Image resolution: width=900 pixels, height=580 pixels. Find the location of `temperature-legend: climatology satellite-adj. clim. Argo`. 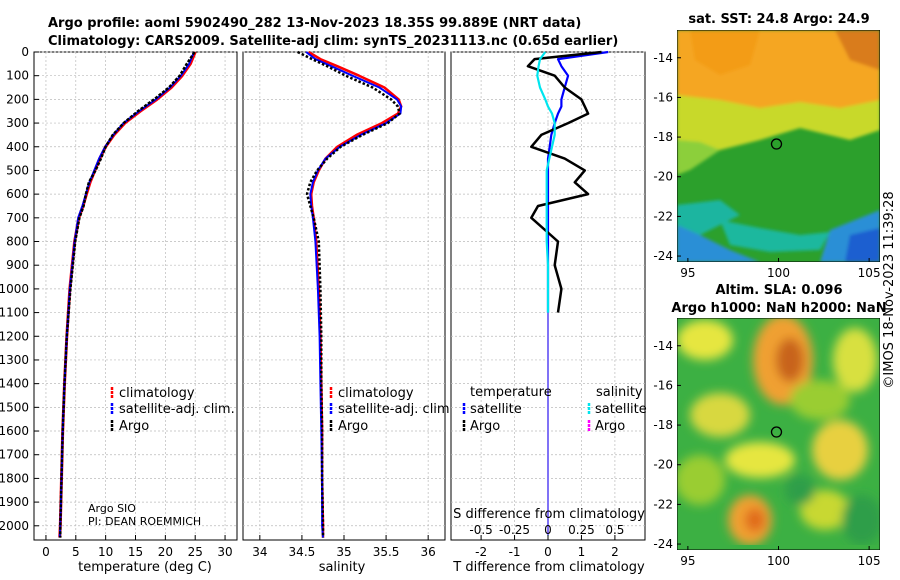

temperature-legend: climatology satellite-adj. clim. Argo is located at coordinates (172, 410).